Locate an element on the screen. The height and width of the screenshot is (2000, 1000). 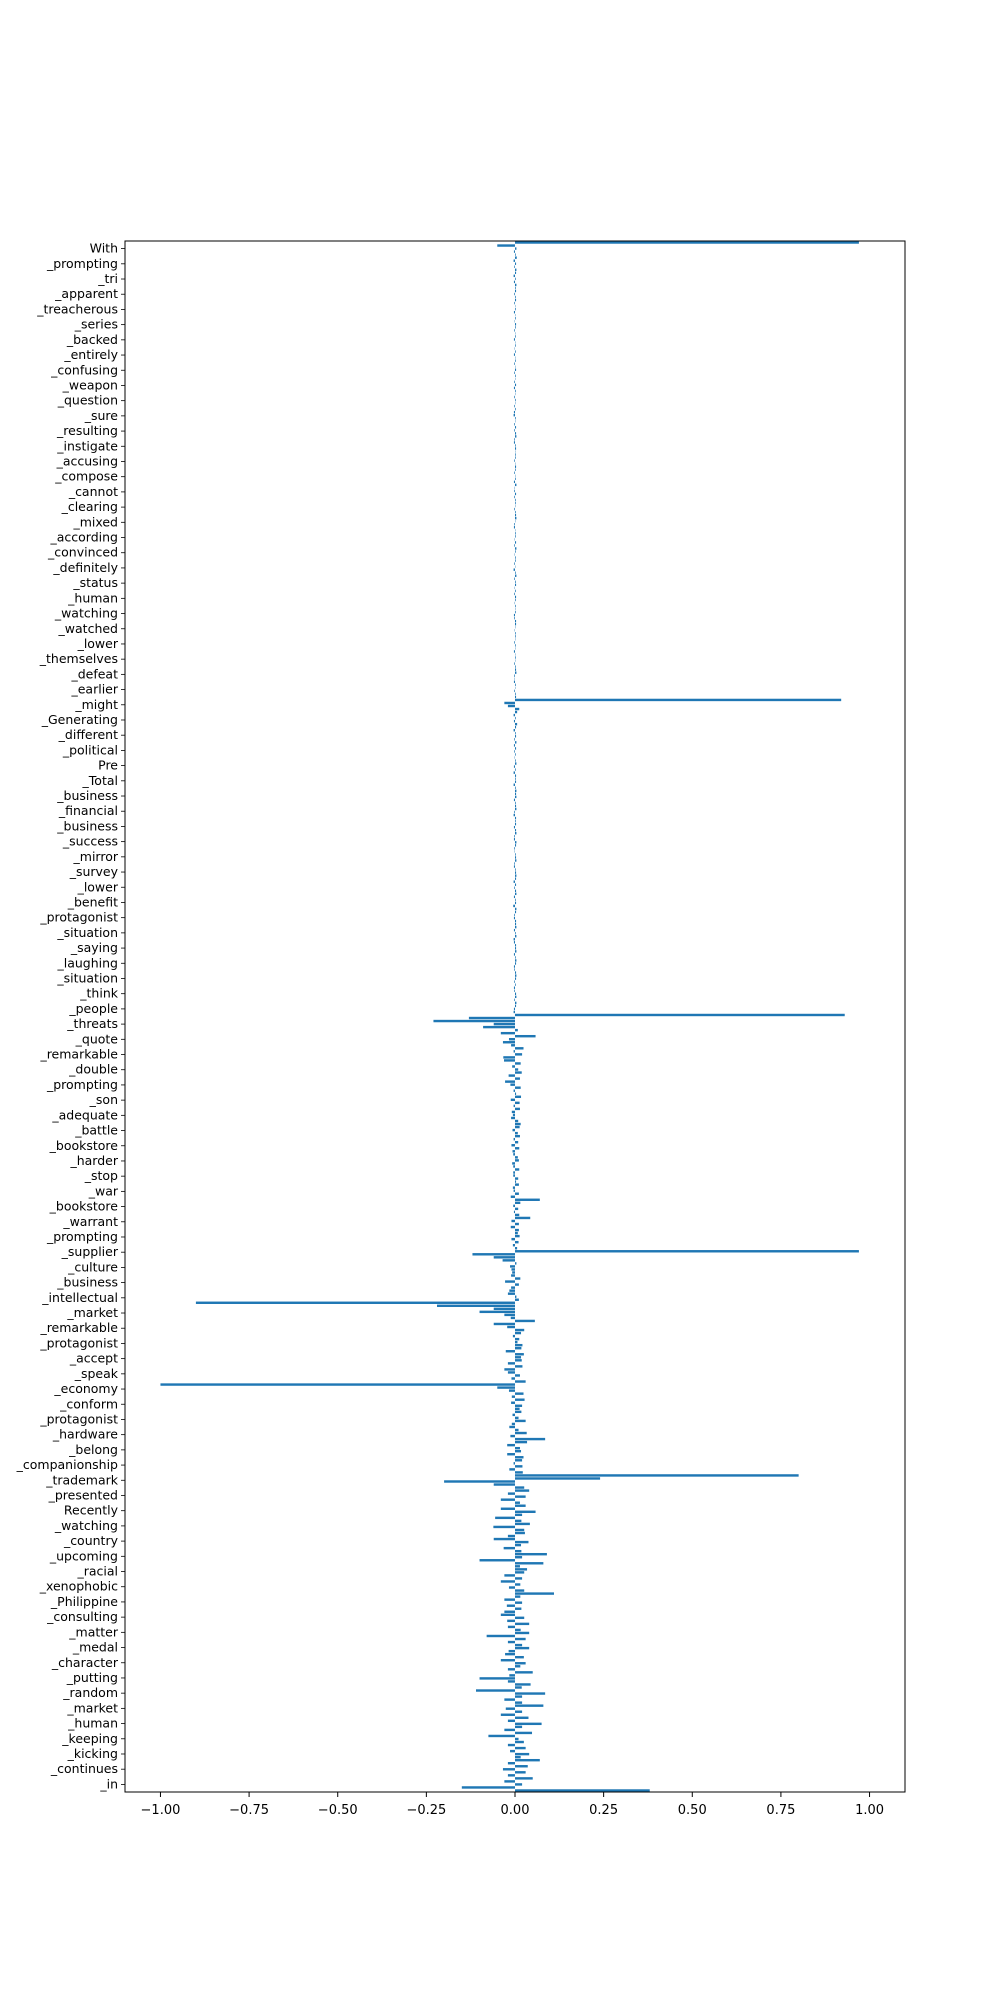
category-label: _people is located at coordinates (93, 1008).